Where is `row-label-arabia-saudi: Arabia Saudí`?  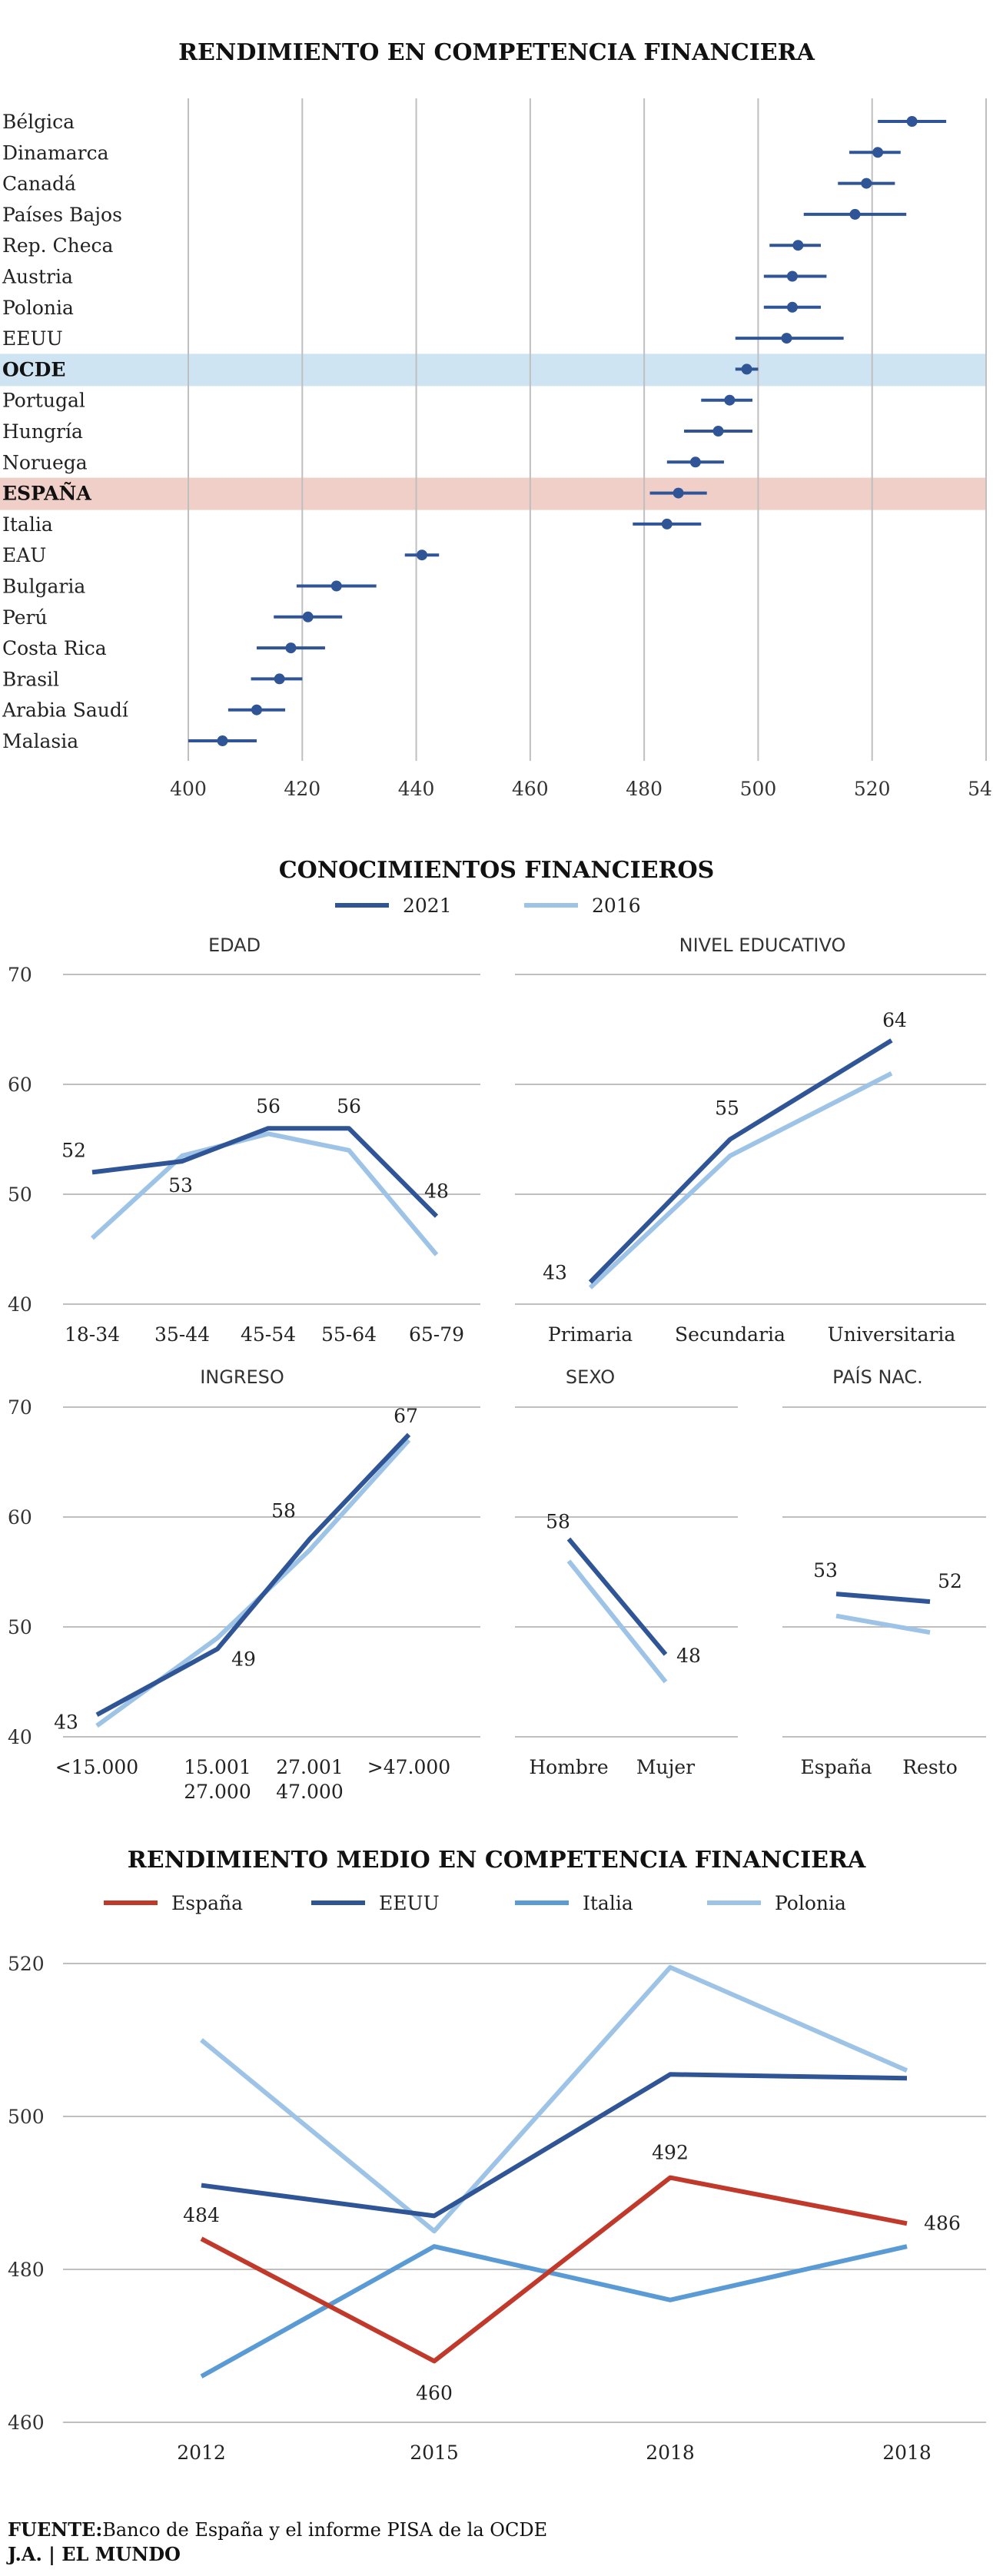
row-label-arabia-saudi: Arabia Saudí is located at coordinates (65, 710).